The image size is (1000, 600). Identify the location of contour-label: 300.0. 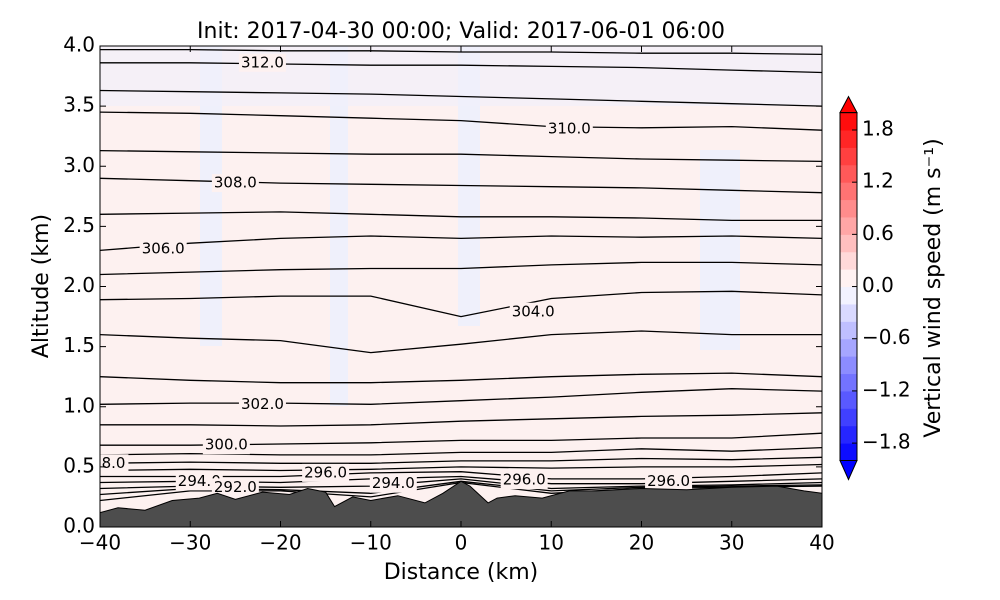
(226, 445).